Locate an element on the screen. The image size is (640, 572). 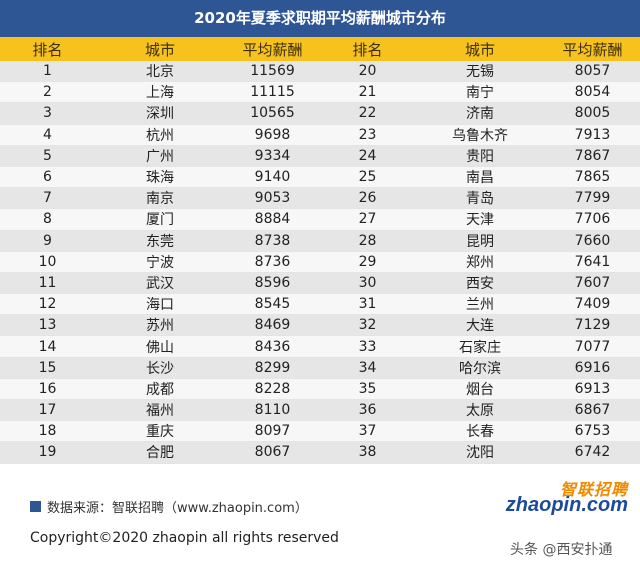
cell-salary: 7607 is located at coordinates (592, 283).